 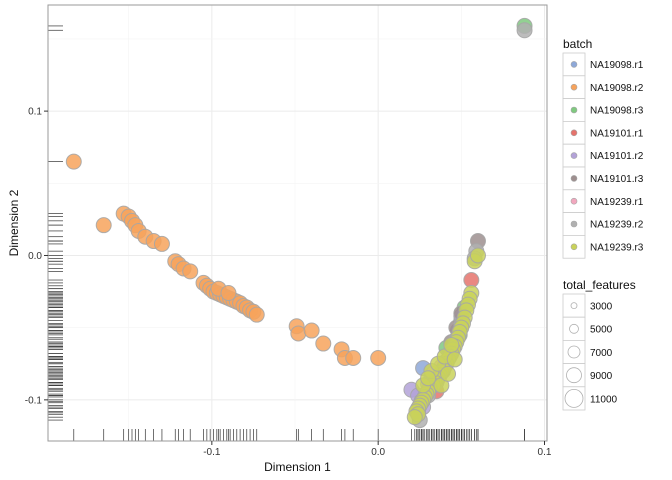 I want to click on legend-entry-label: NA19239.r3, so click(x=617, y=247).